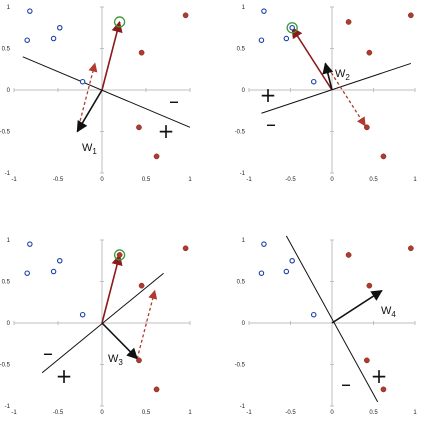 The width and height of the screenshot is (438, 428). I want to click on weight-label-subscript: 3, so click(120, 362).